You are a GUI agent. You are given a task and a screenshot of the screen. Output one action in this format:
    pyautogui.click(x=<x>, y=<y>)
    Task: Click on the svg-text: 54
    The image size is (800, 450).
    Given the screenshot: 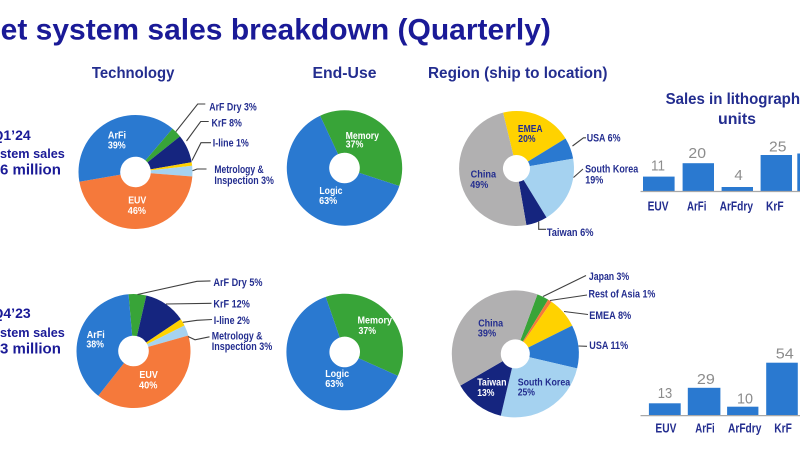 What is the action you would take?
    pyautogui.click(x=785, y=354)
    